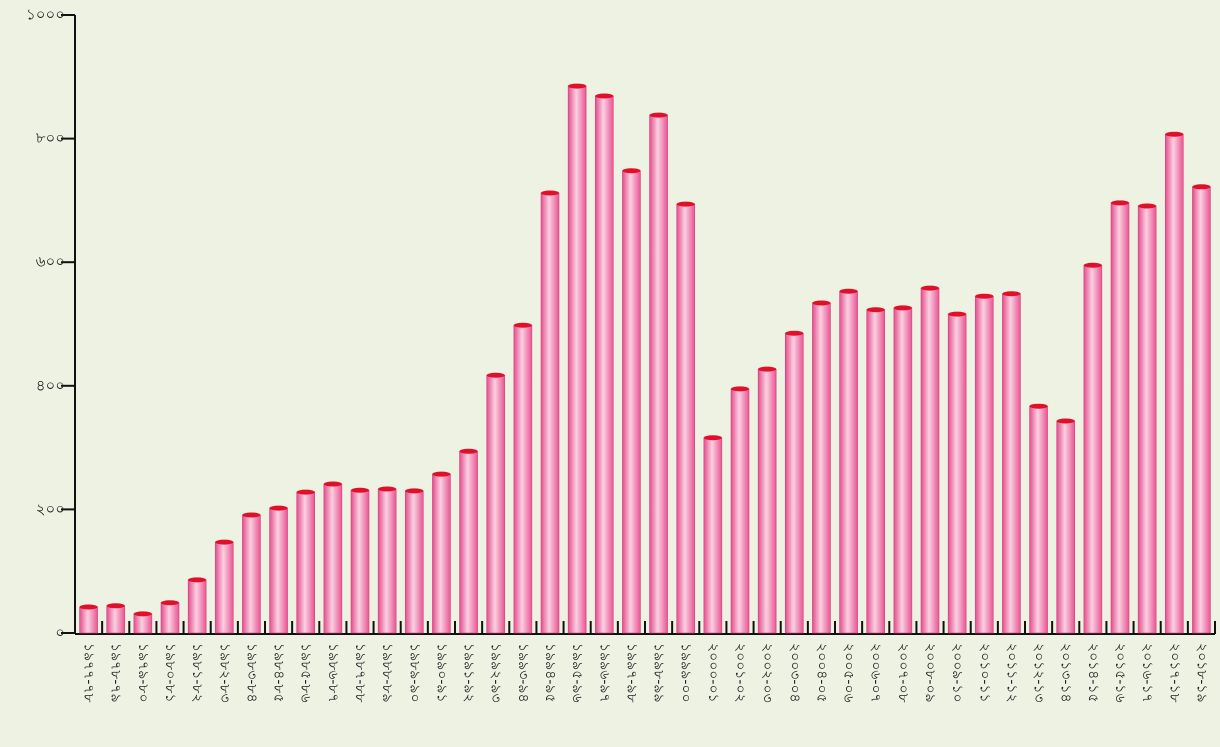  I want to click on x-tick-label: ১৯৮২-৮৩, so click(224, 673).